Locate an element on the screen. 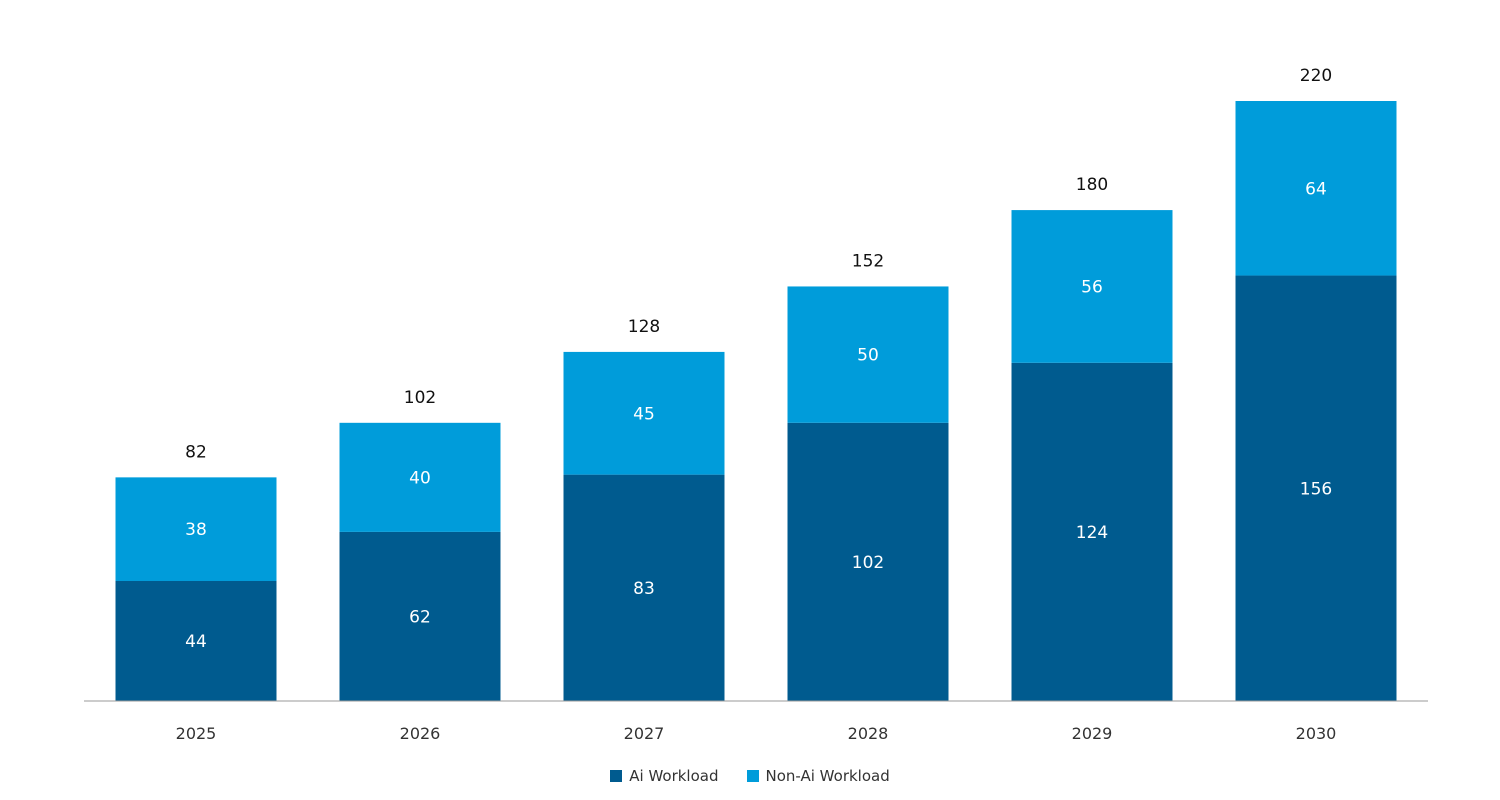 This screenshot has height=800, width=1500. legend-label-non-ai-workload: Non-Ai Workload is located at coordinates (827, 776).